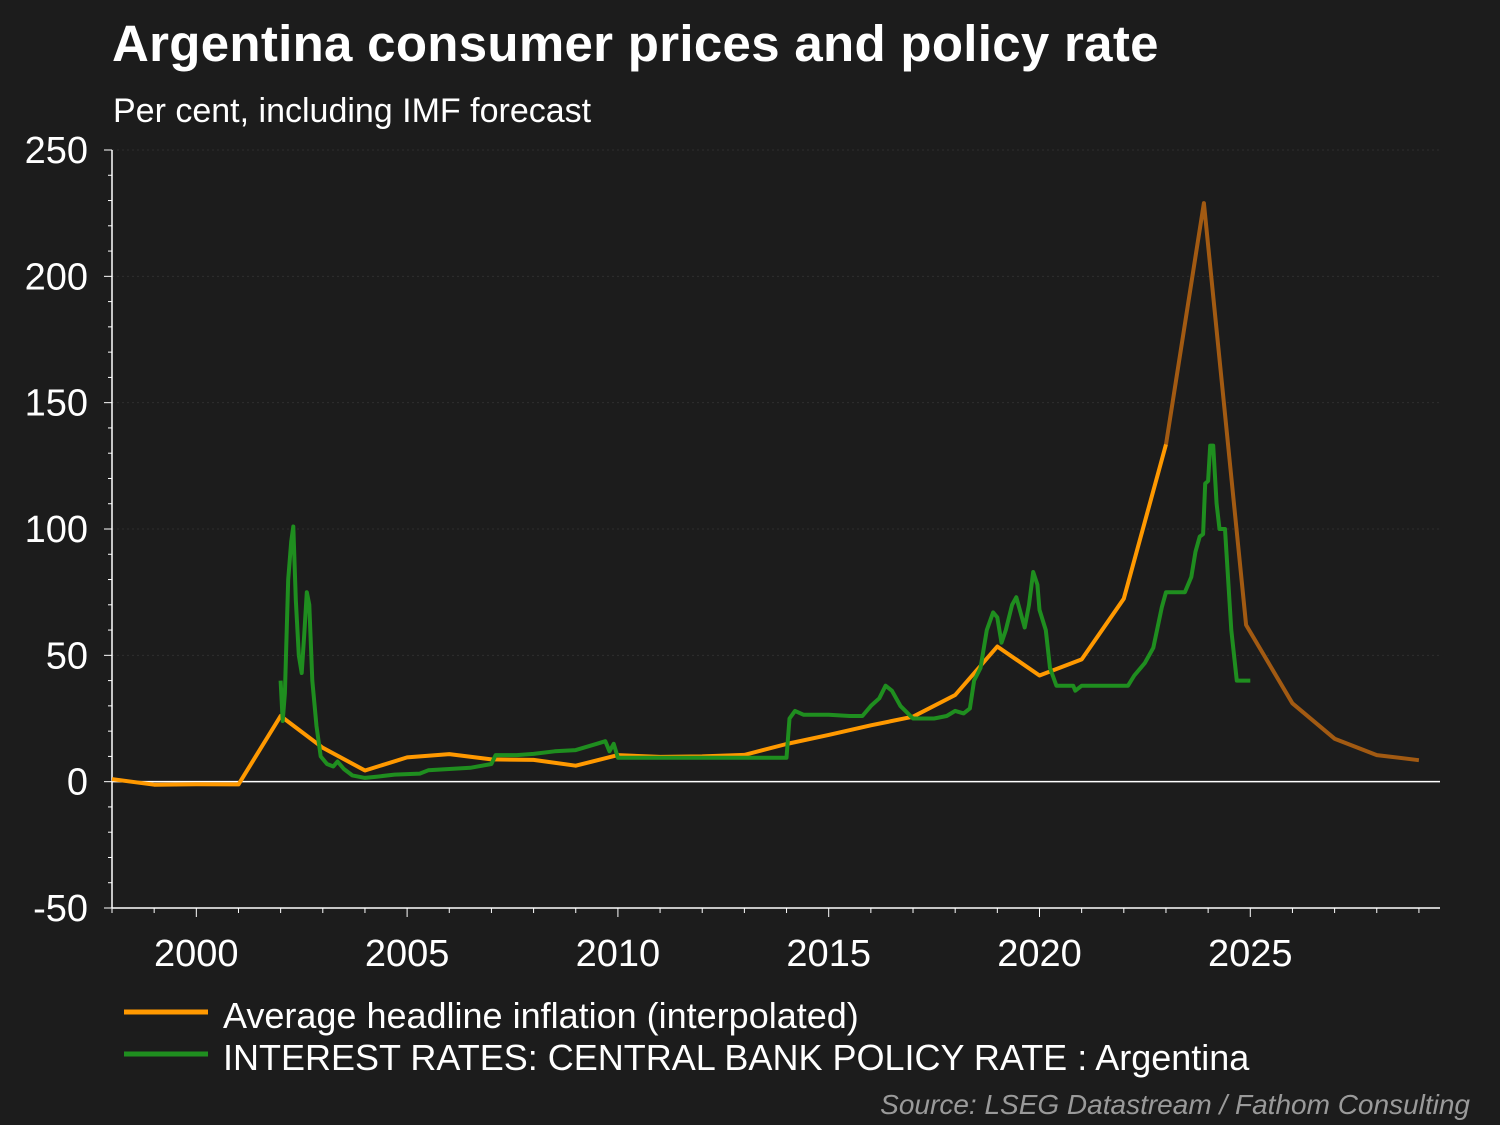 The image size is (1500, 1125). I want to click on x-tick-label: 2020, so click(1039, 954).